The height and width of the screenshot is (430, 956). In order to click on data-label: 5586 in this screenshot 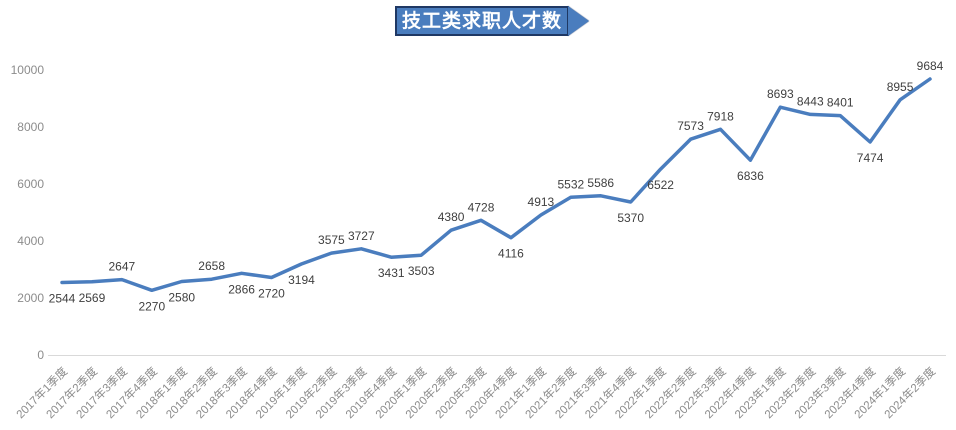, I will do `click(600, 183)`.